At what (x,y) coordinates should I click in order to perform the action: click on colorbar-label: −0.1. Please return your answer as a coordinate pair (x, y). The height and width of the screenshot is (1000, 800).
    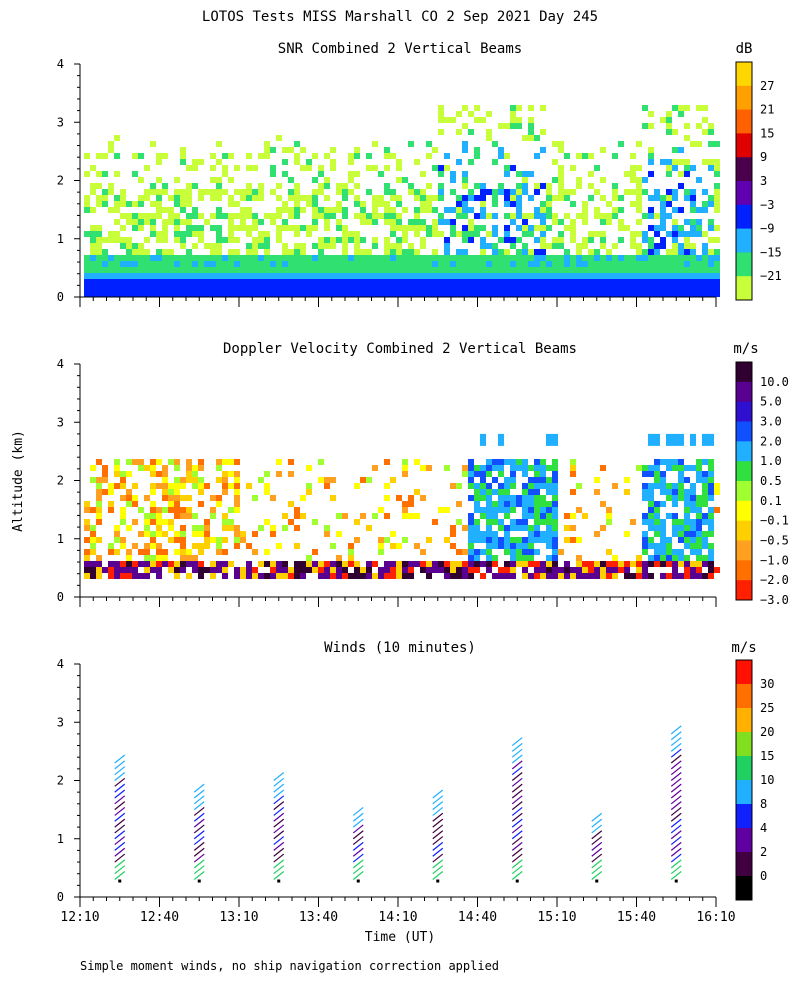
    Looking at the image, I should click on (774, 521).